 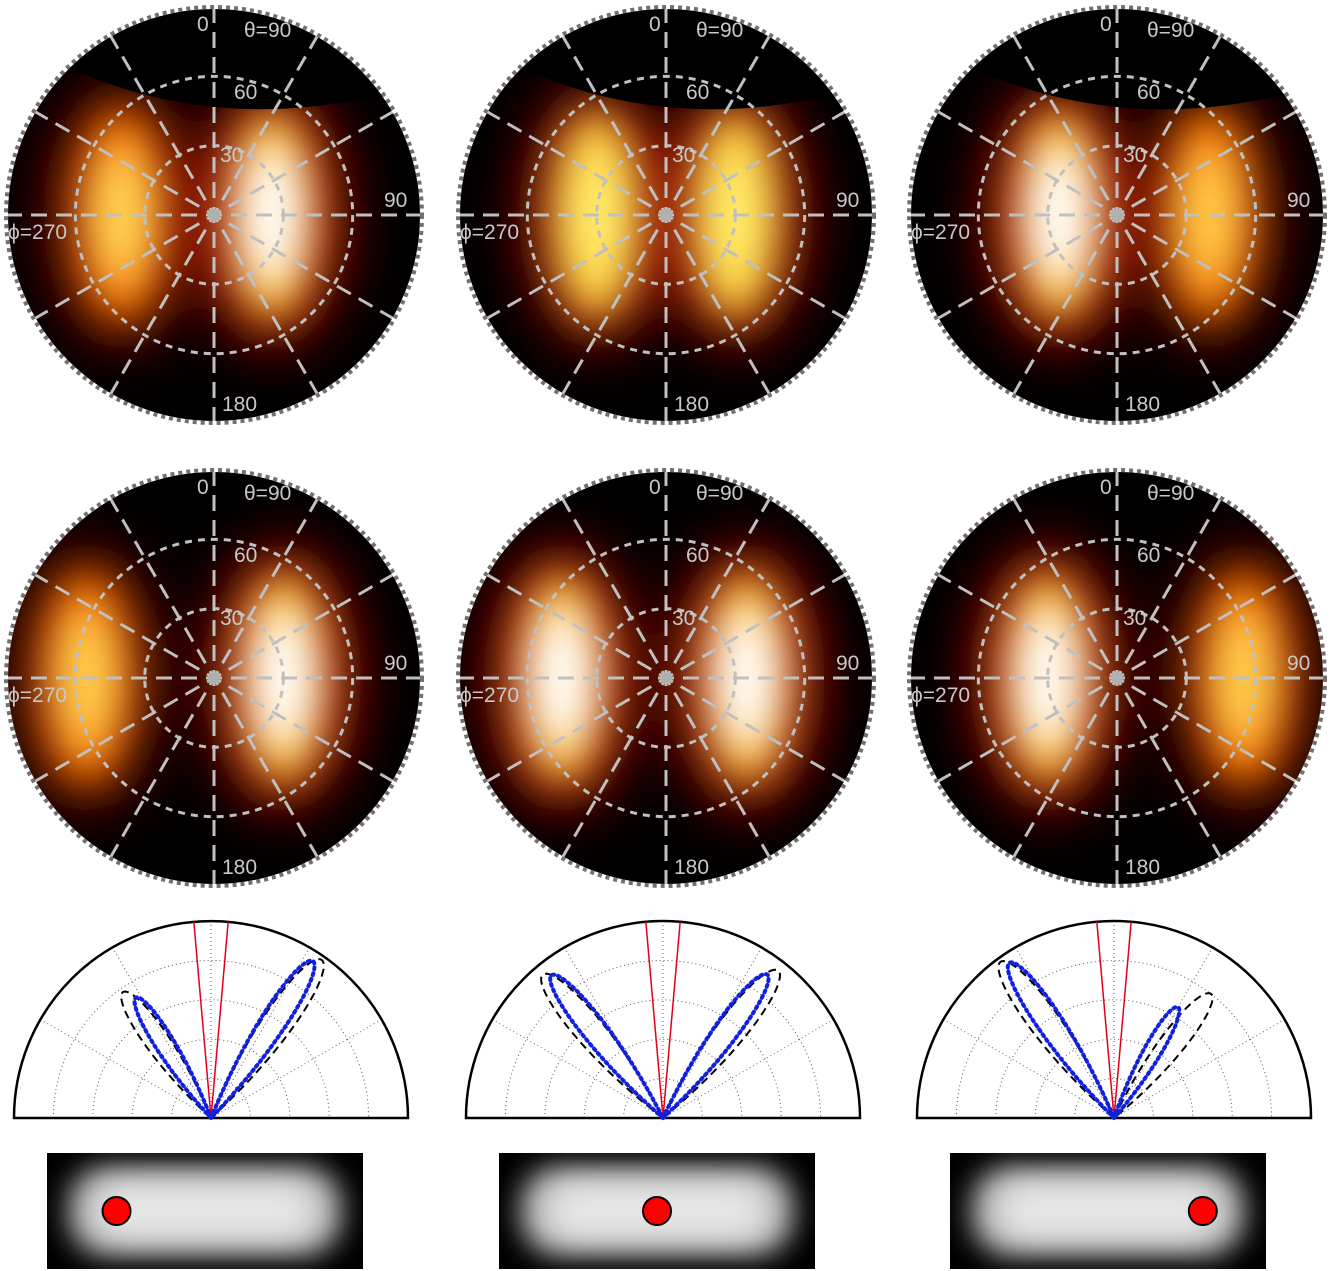 I want to click on measured-map-center: 0 θ=90 60 30 90 ϕ=270 180, so click(x=666, y=215).